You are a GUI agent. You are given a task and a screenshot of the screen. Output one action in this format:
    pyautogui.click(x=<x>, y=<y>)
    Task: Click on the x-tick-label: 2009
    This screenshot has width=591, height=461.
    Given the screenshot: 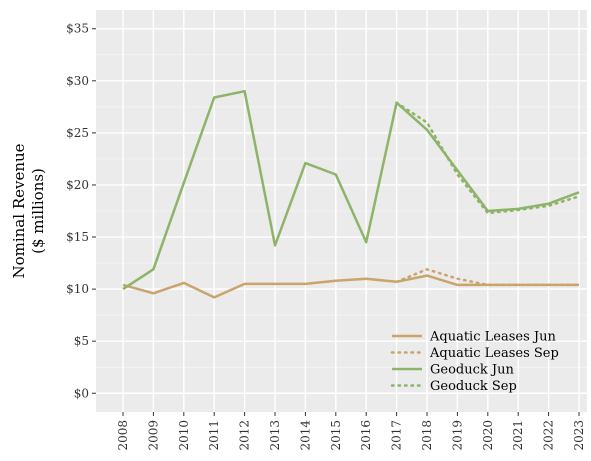 What is the action you would take?
    pyautogui.click(x=153, y=435)
    